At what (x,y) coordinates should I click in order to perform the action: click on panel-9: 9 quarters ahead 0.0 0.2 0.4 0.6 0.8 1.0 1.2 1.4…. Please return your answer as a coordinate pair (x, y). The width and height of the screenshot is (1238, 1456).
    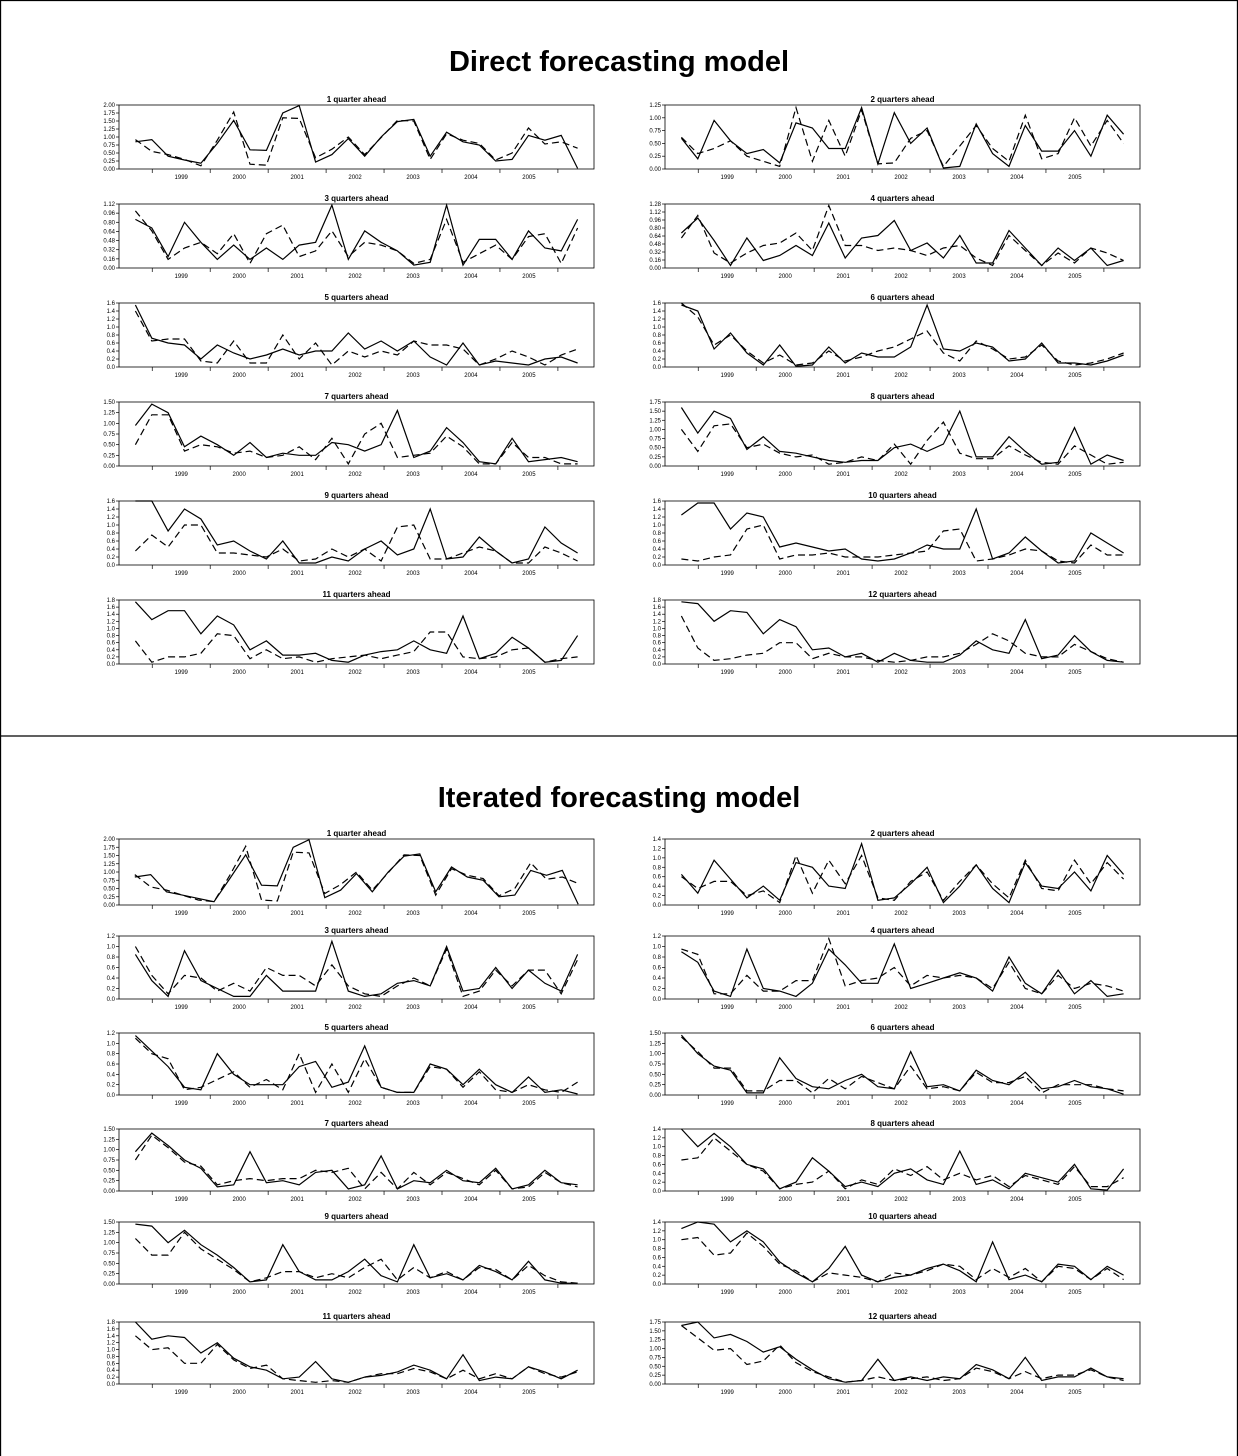
    Looking at the image, I should click on (351, 534).